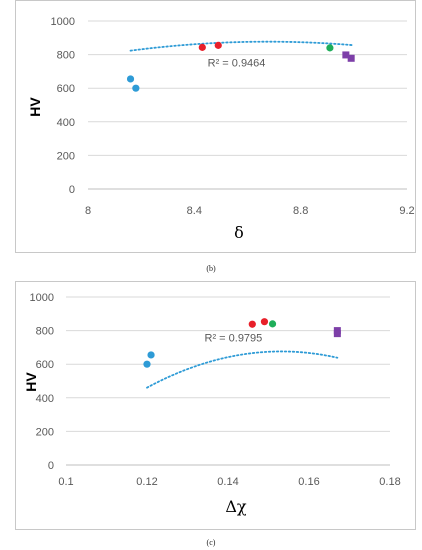 This screenshot has width=422, height=550. What do you see at coordinates (239, 232) in the screenshot?
I see `x-axis-title-b: δ` at bounding box center [239, 232].